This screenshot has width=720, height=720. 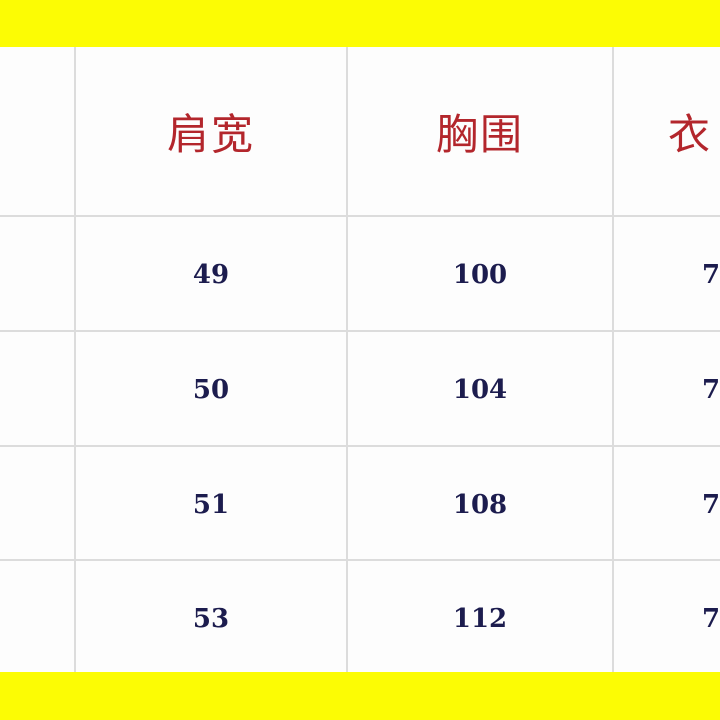 I want to click on cell-shoulder: 53, so click(x=211, y=619).